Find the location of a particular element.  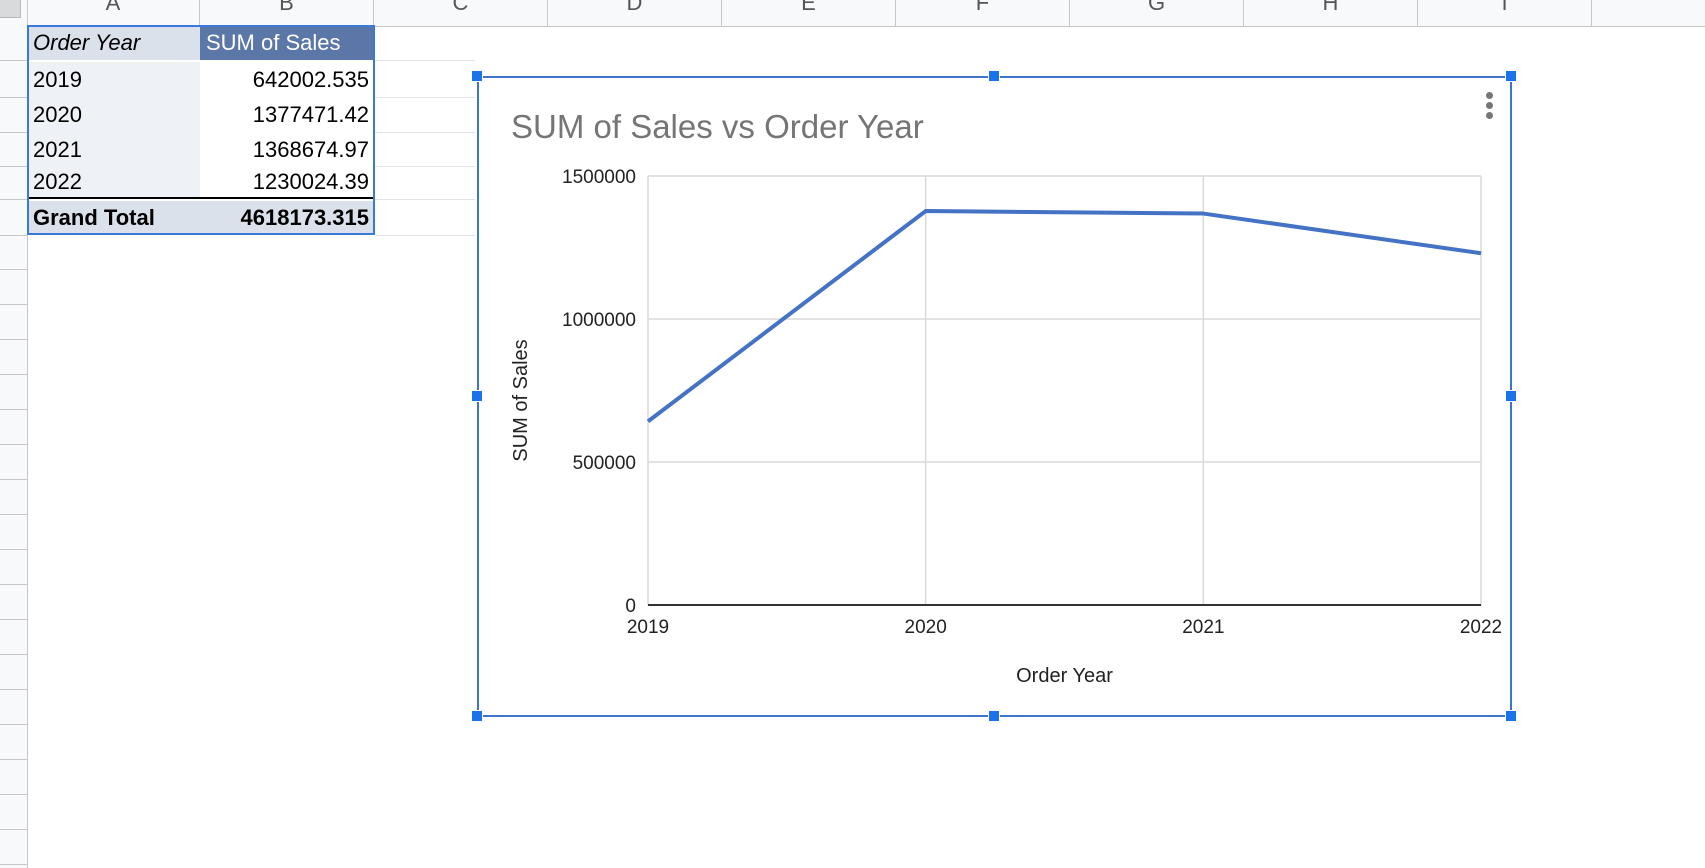

row-header-bar is located at coordinates (14, 447).